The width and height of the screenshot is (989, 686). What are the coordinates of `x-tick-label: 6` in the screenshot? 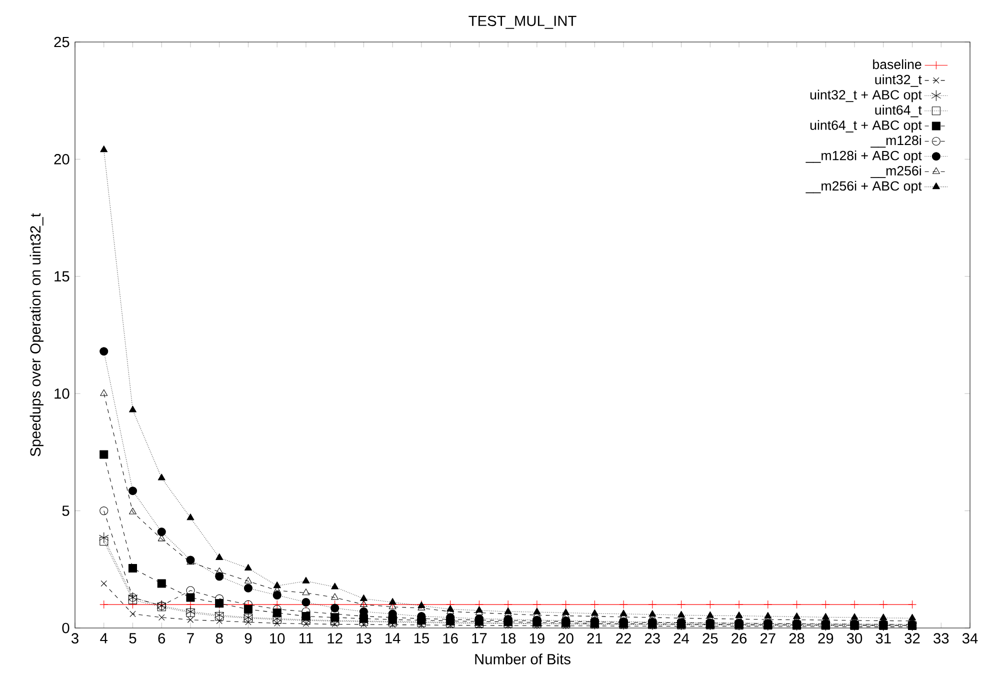 It's located at (162, 638).